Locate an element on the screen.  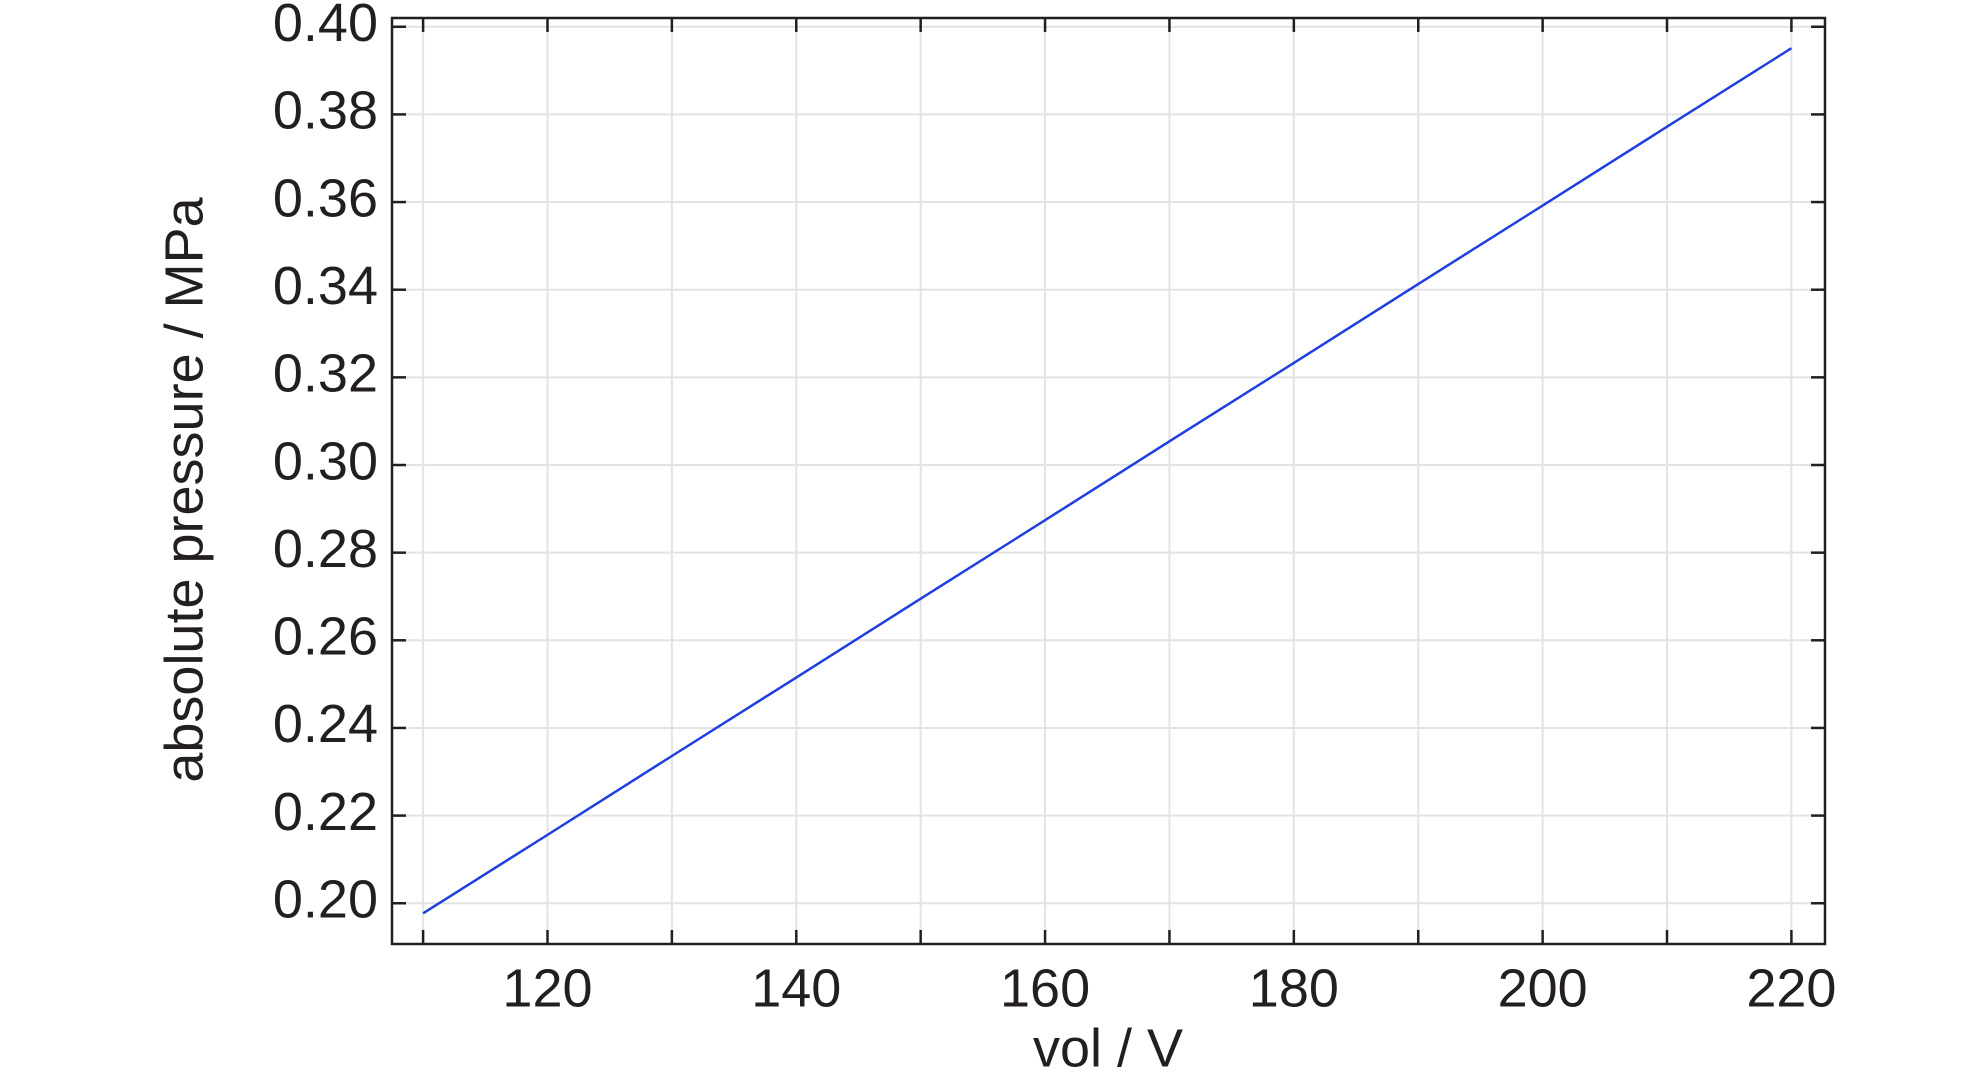
y-tick-label: 0.32 is located at coordinates (325, 374).